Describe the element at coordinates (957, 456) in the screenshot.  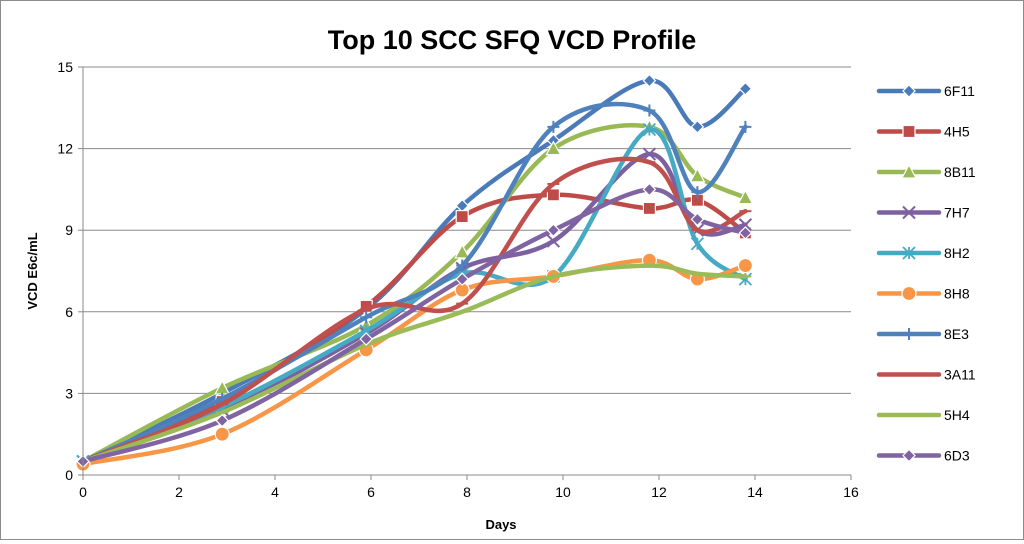
I see `legend-label: 6D3` at that location.